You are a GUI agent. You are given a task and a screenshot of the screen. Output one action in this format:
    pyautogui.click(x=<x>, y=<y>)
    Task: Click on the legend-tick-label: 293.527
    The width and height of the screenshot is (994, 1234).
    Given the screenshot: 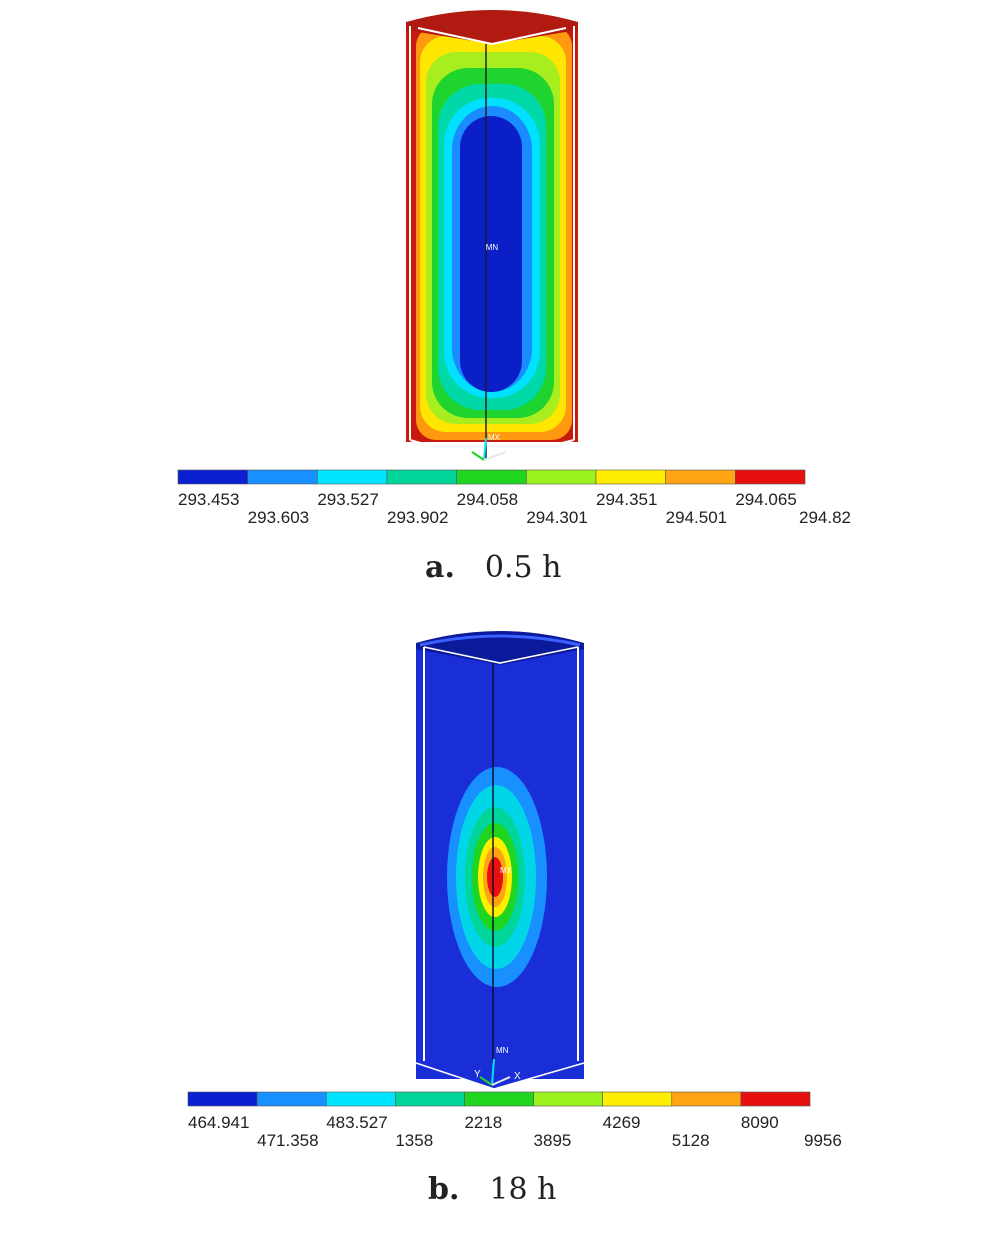 What is the action you would take?
    pyautogui.click(x=348, y=499)
    